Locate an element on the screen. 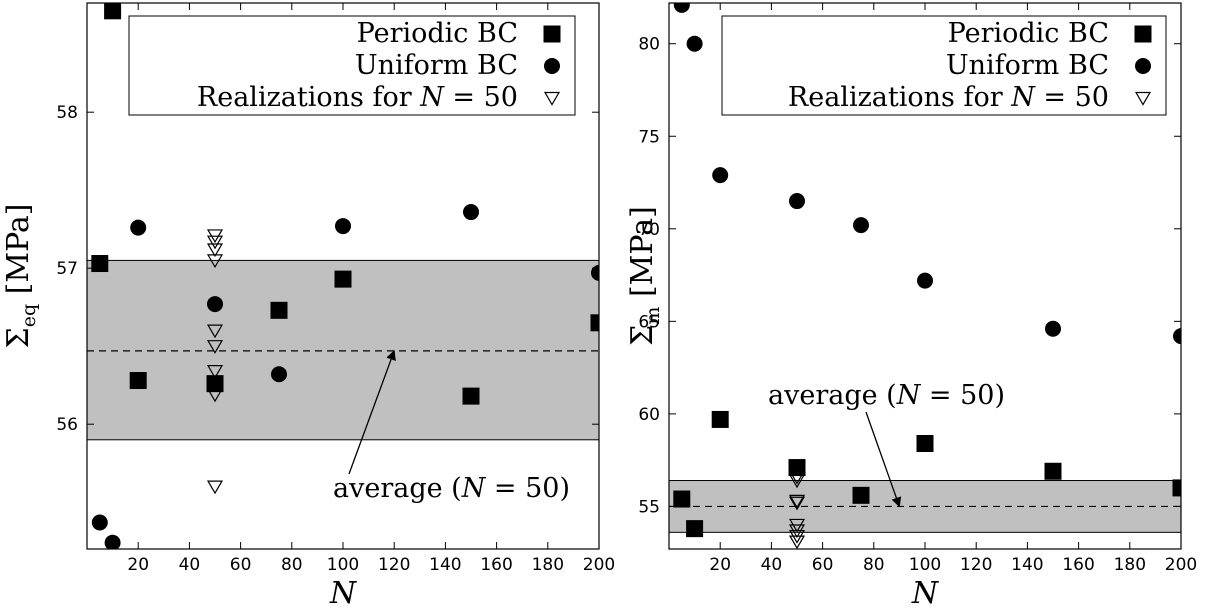 The width and height of the screenshot is (1212, 610). y-tick-label-2: 58 is located at coordinates (67, 113).